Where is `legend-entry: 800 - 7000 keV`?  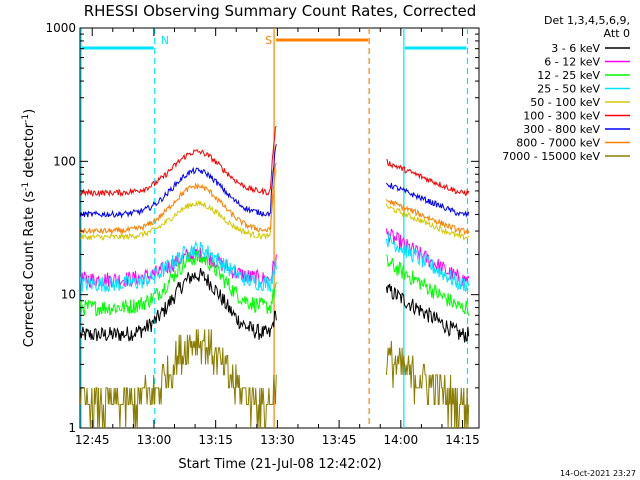
legend-entry: 800 - 7000 keV is located at coordinates (573, 143).